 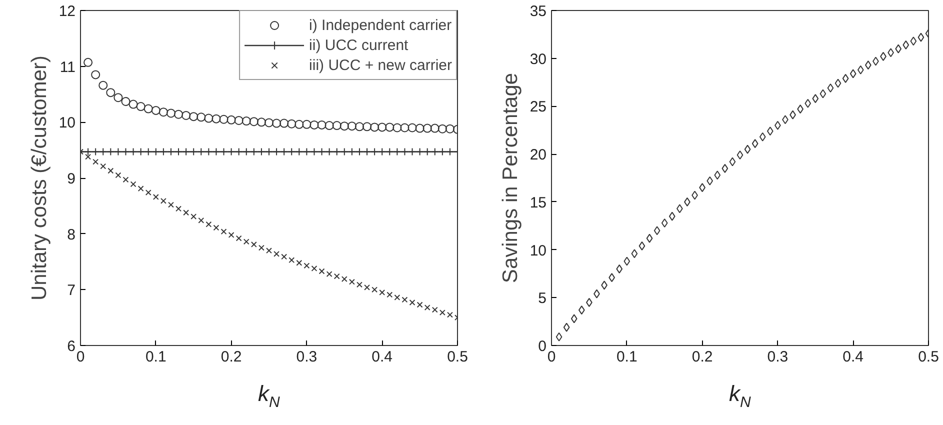 What do you see at coordinates (538, 59) in the screenshot?
I see `y-tick-label: 30` at bounding box center [538, 59].